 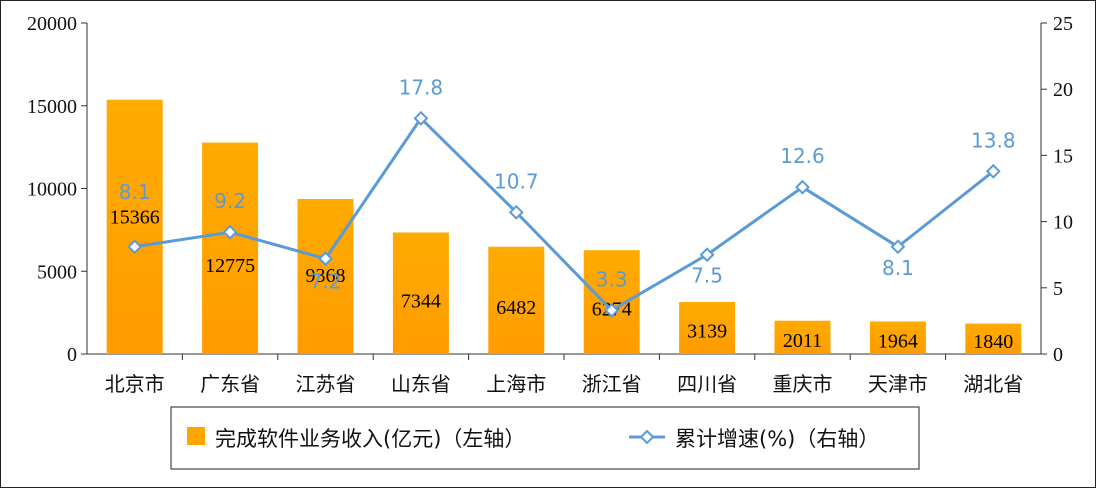 I want to click on line-data-label: 7.5, so click(x=707, y=276).